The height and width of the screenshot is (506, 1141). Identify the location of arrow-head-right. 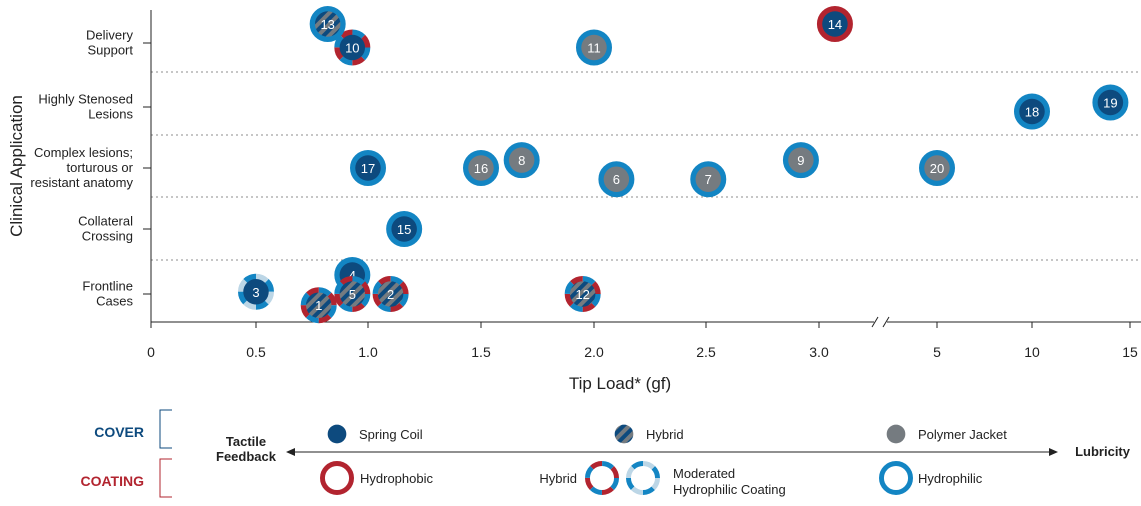
(1053, 452).